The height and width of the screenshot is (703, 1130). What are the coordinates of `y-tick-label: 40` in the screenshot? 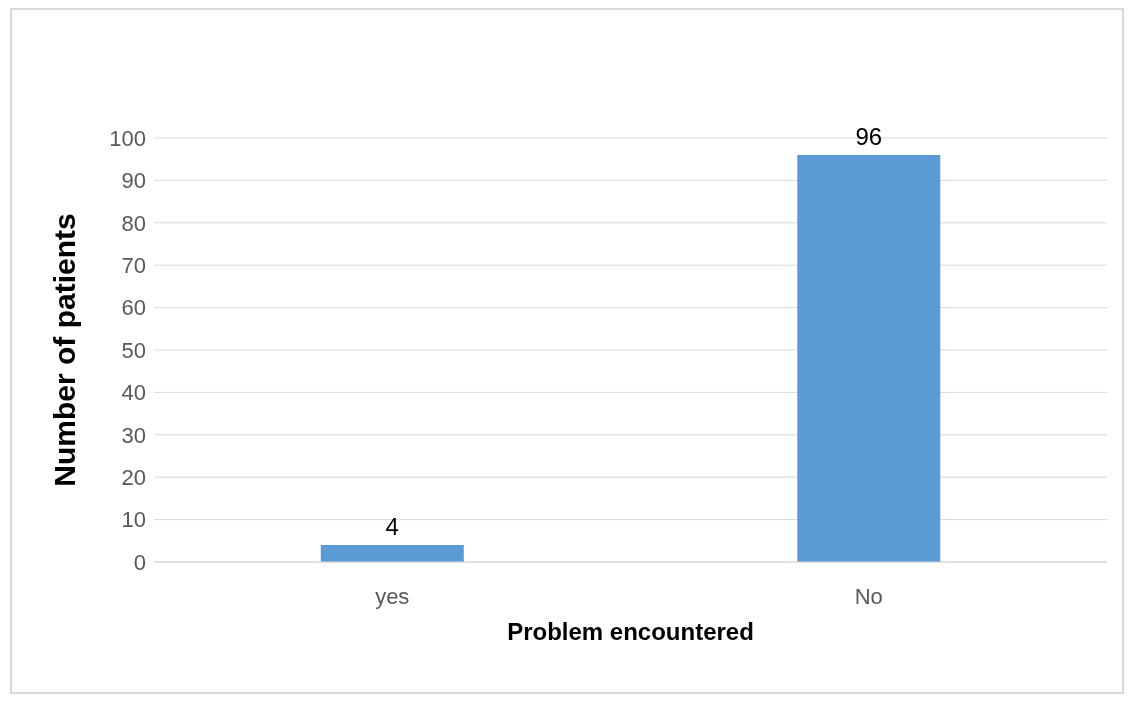 It's located at (133, 393).